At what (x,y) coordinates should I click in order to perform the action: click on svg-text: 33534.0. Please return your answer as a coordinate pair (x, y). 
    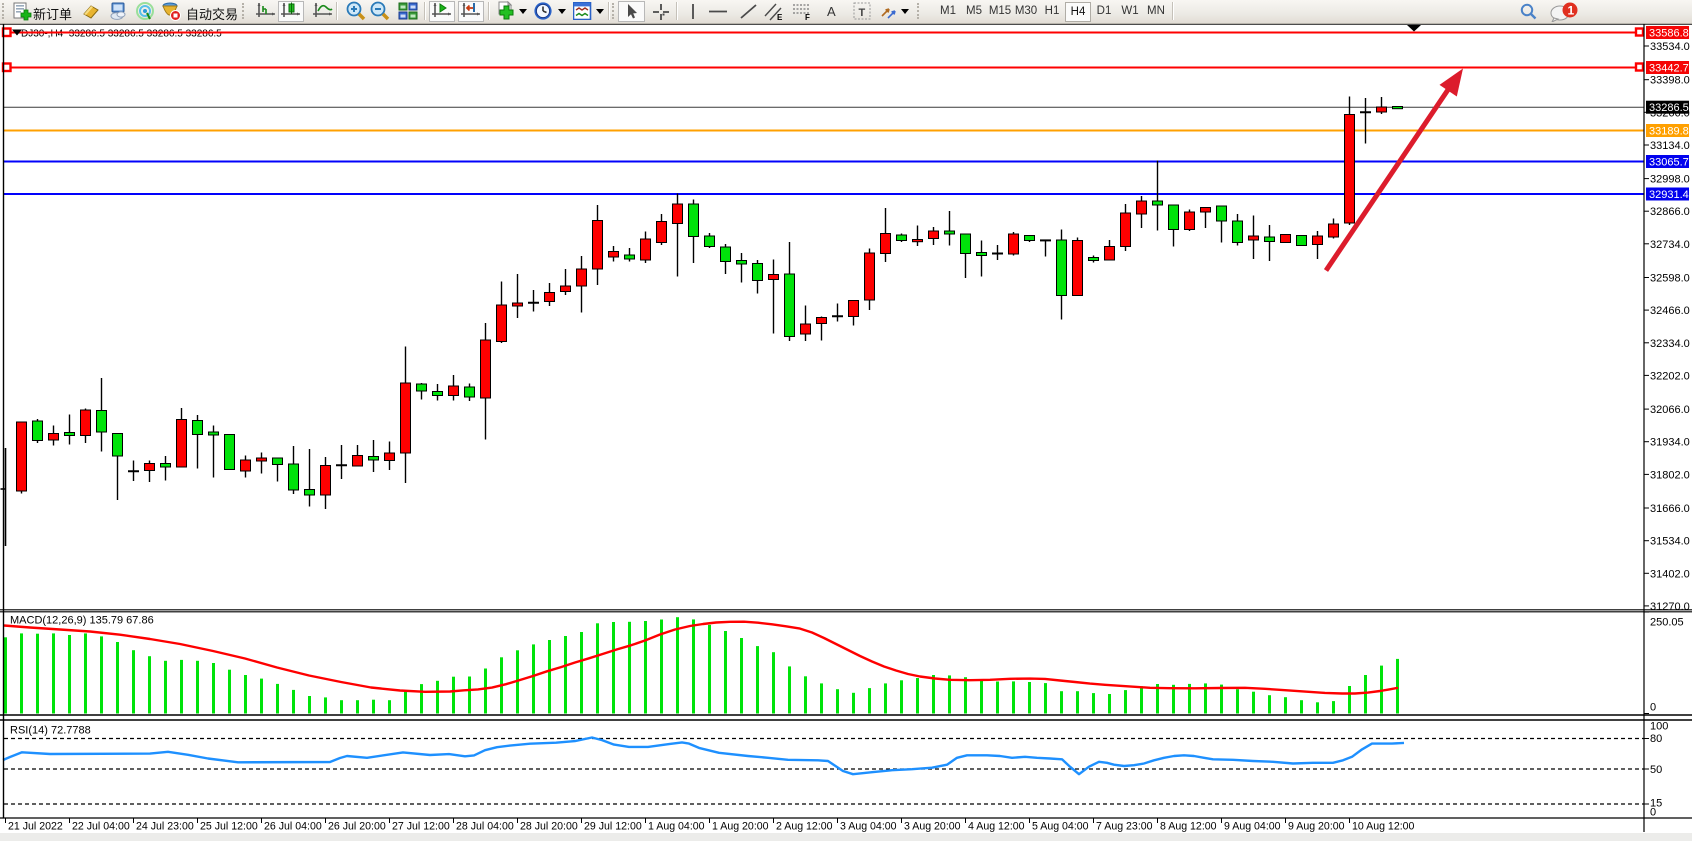
    Looking at the image, I should click on (1670, 47).